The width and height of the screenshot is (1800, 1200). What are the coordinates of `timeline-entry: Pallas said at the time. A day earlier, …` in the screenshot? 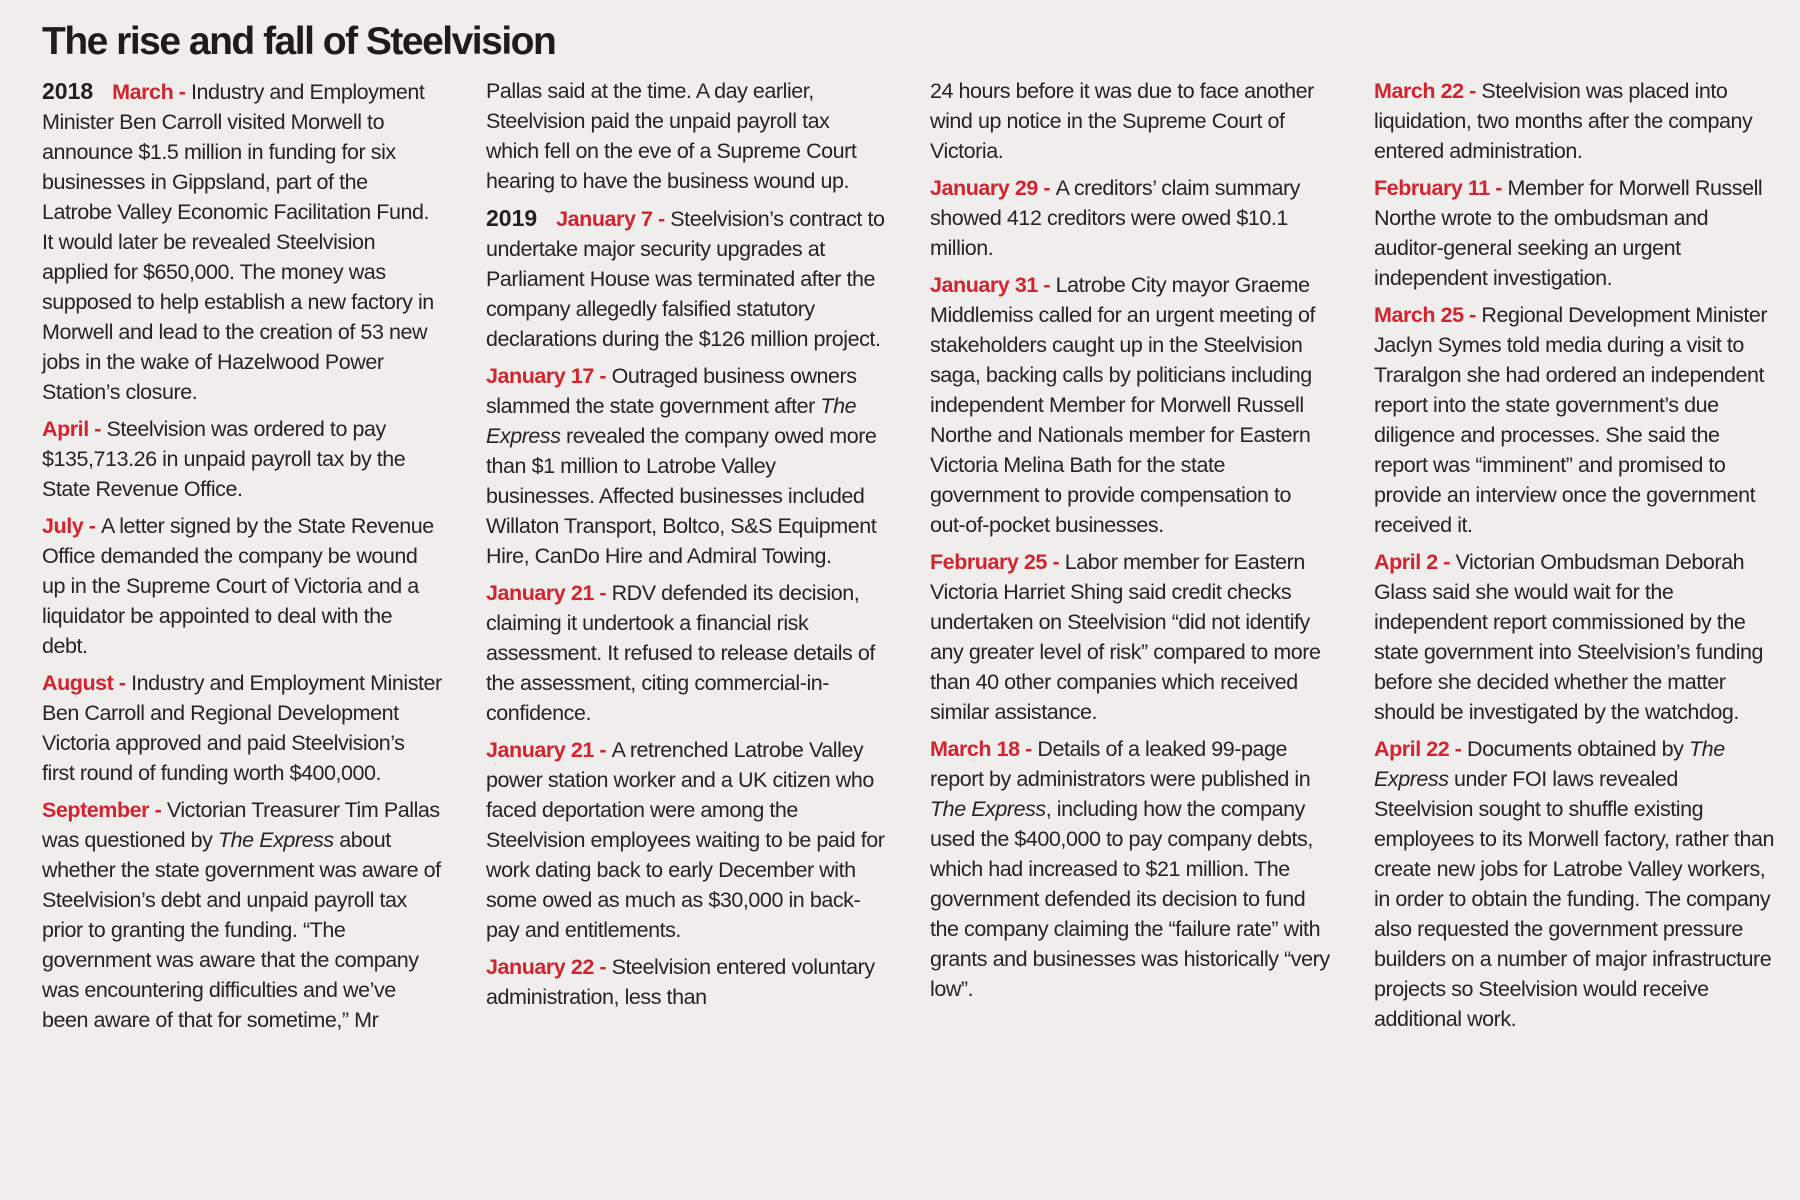 It's located at (686, 136).